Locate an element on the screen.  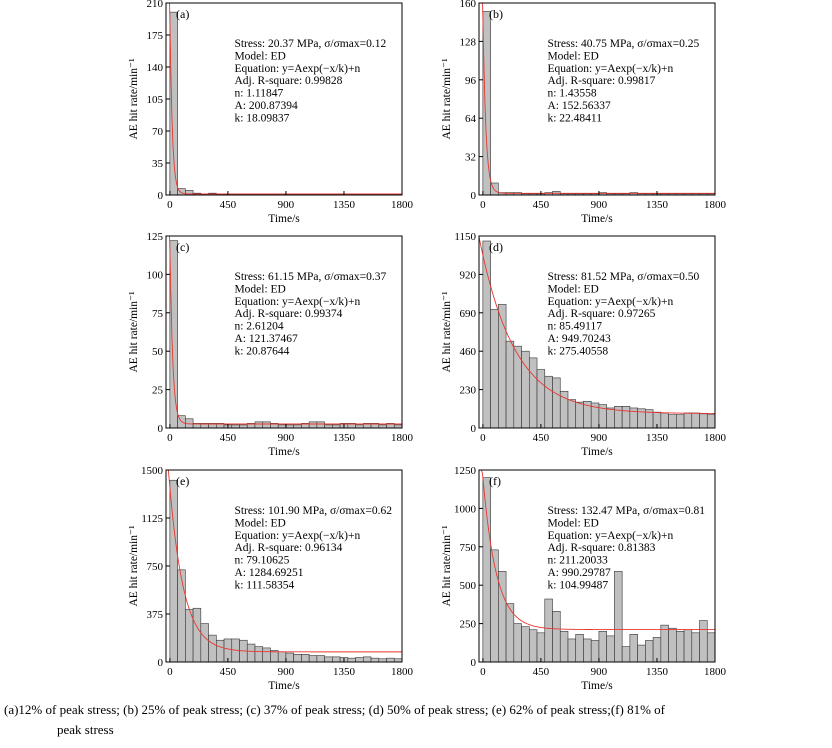
annotation-line: A: 121.37467 is located at coordinates (266, 339).